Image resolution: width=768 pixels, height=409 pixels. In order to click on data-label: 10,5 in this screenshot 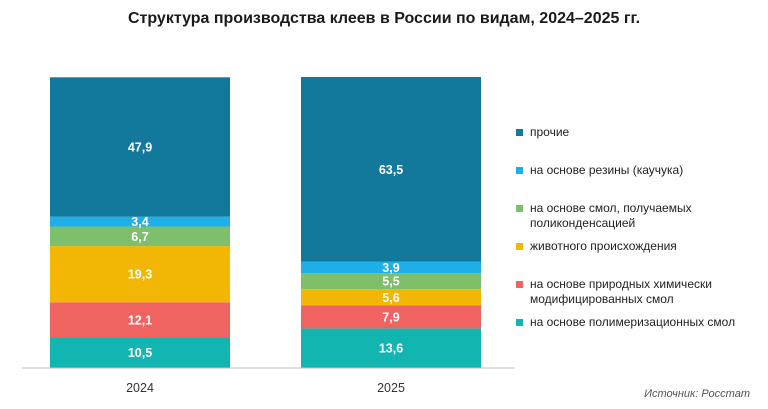, I will do `click(140, 353)`.